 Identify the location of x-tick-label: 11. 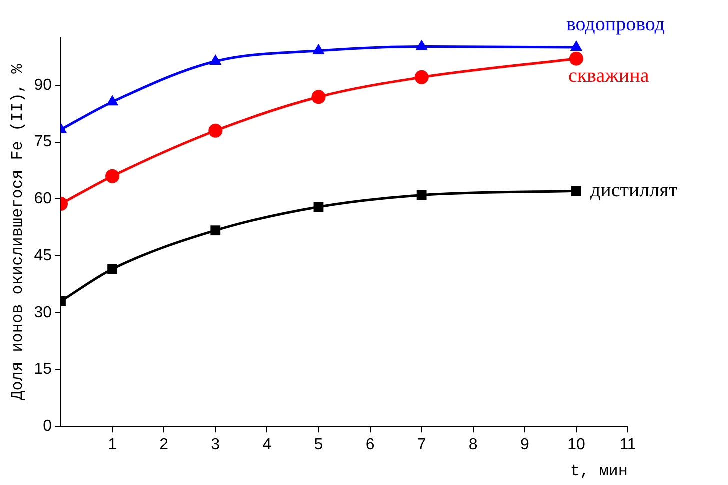
(628, 445).